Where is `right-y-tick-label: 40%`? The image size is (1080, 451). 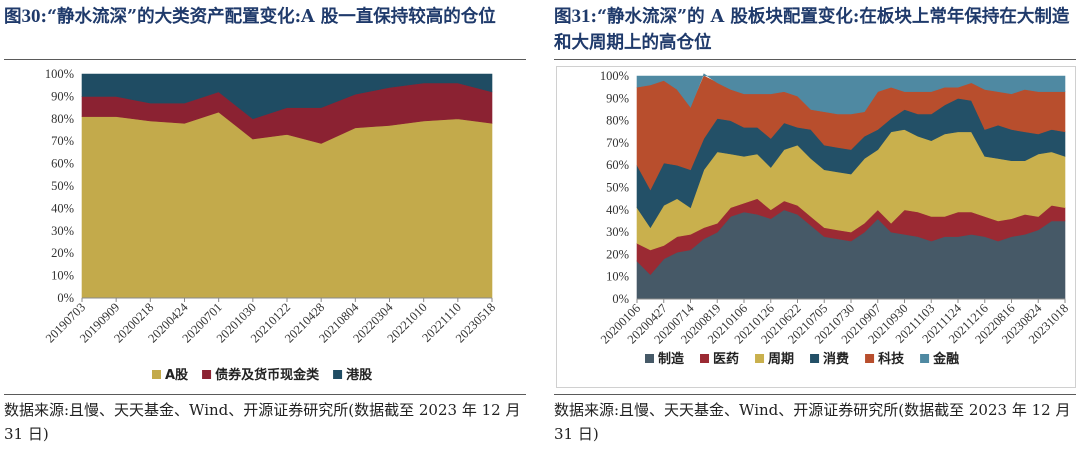 right-y-tick-label: 40% is located at coordinates (617, 210).